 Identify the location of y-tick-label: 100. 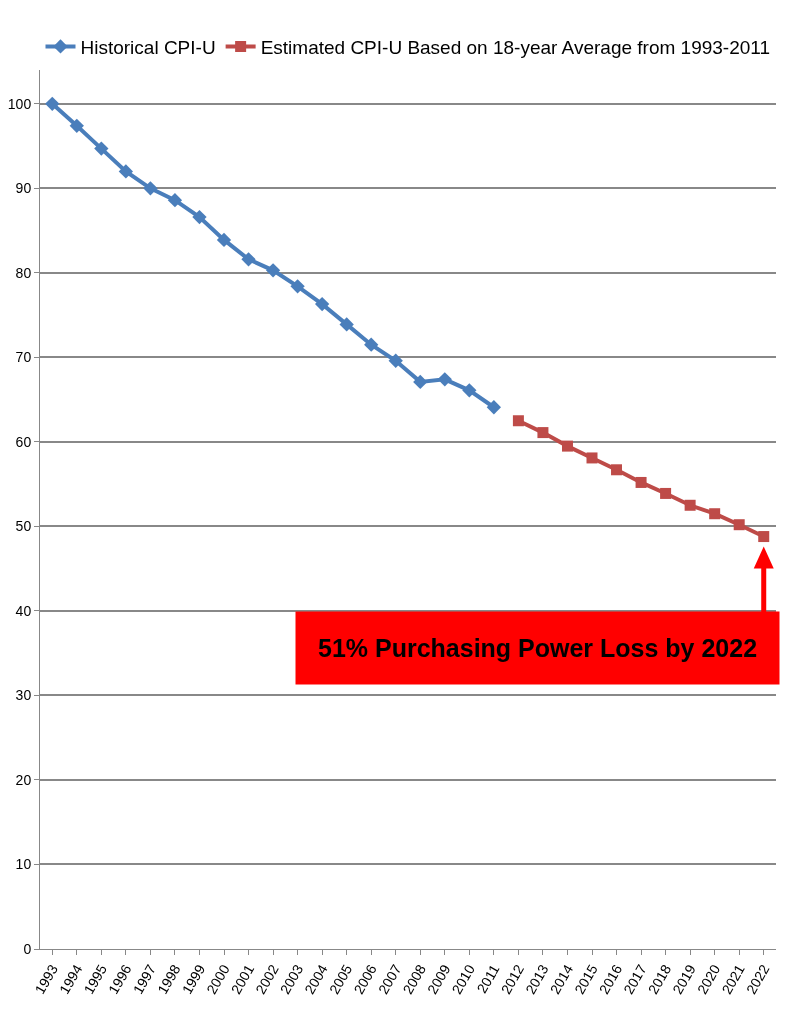
(19, 103).